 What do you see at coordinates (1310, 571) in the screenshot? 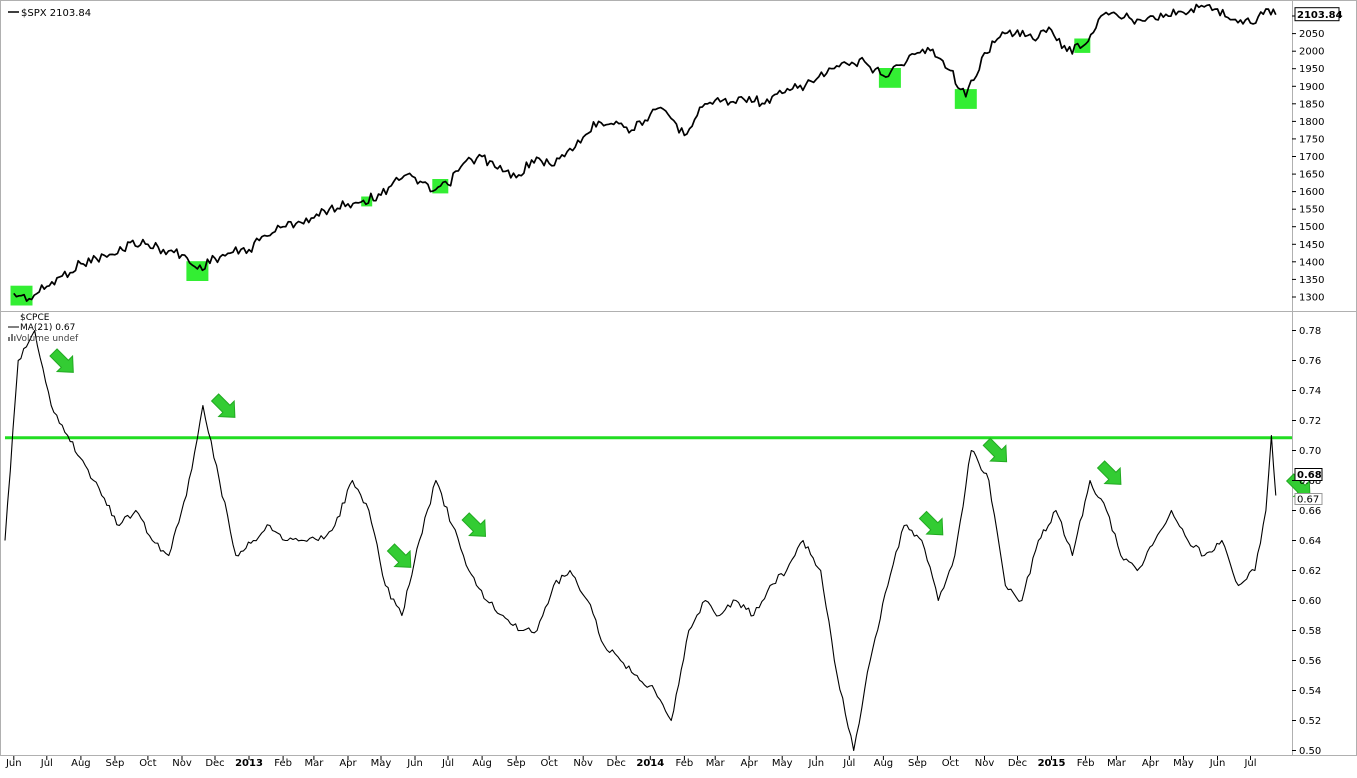
I see `cpce-y-tick-label: 0.62` at bounding box center [1310, 571].